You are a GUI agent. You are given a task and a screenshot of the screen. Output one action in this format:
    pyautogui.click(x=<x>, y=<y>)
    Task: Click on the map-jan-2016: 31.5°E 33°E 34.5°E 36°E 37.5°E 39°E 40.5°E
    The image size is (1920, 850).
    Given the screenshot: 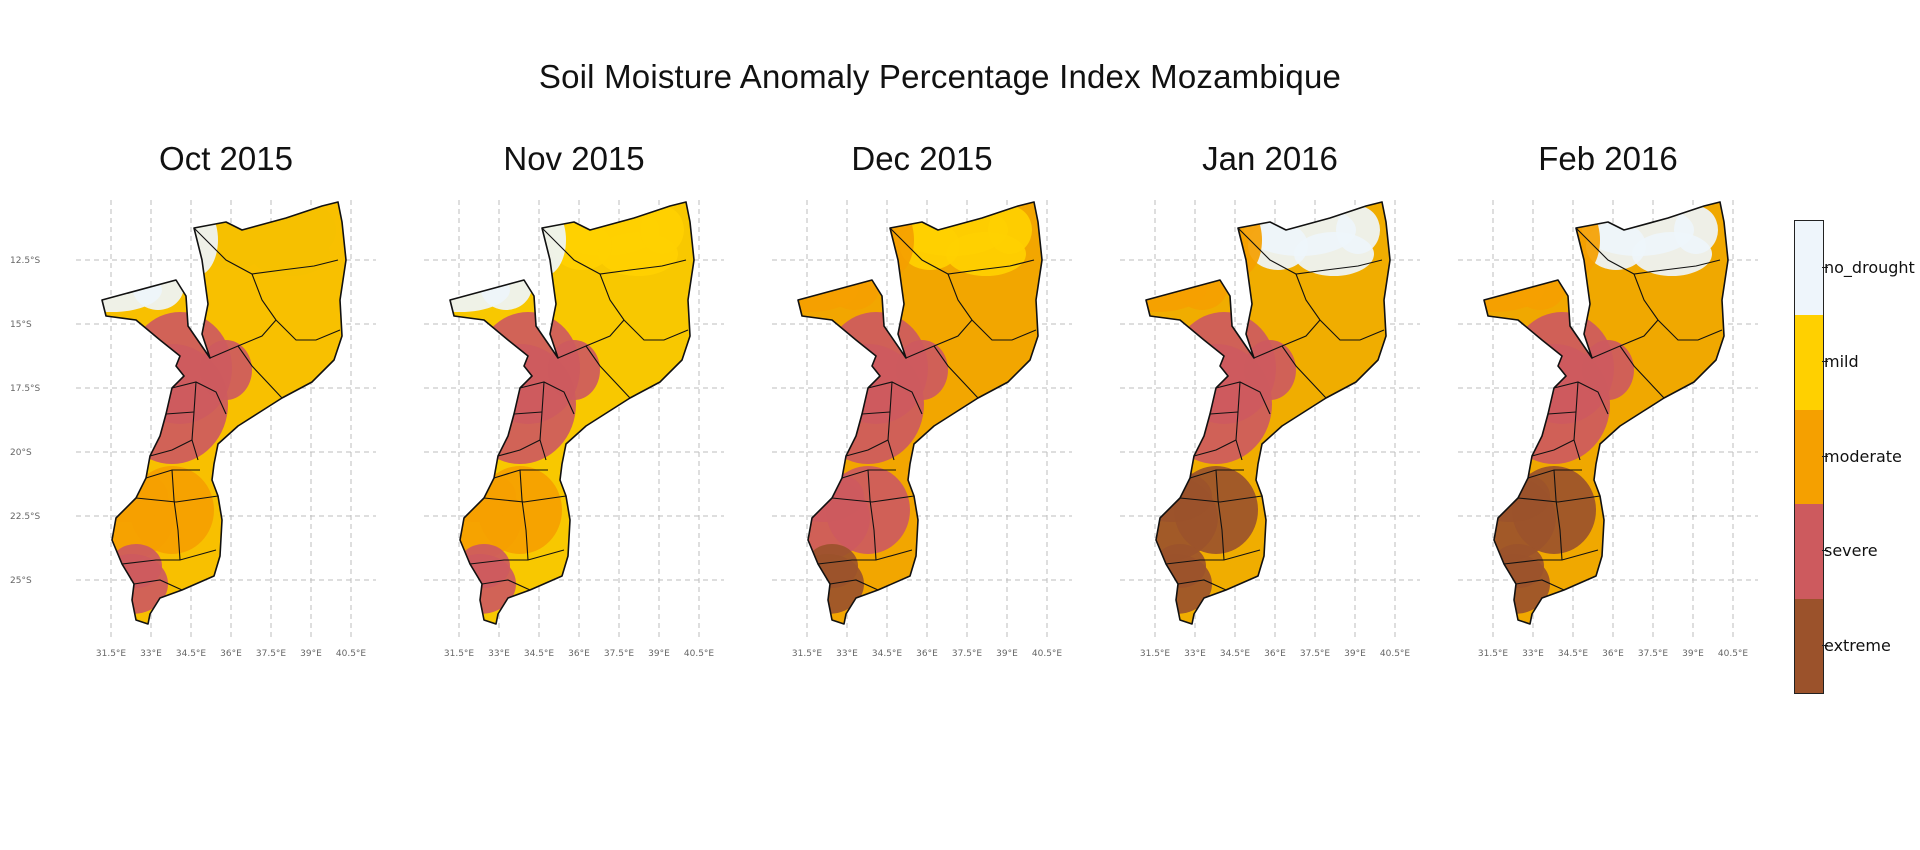 What is the action you would take?
    pyautogui.click(x=1270, y=429)
    